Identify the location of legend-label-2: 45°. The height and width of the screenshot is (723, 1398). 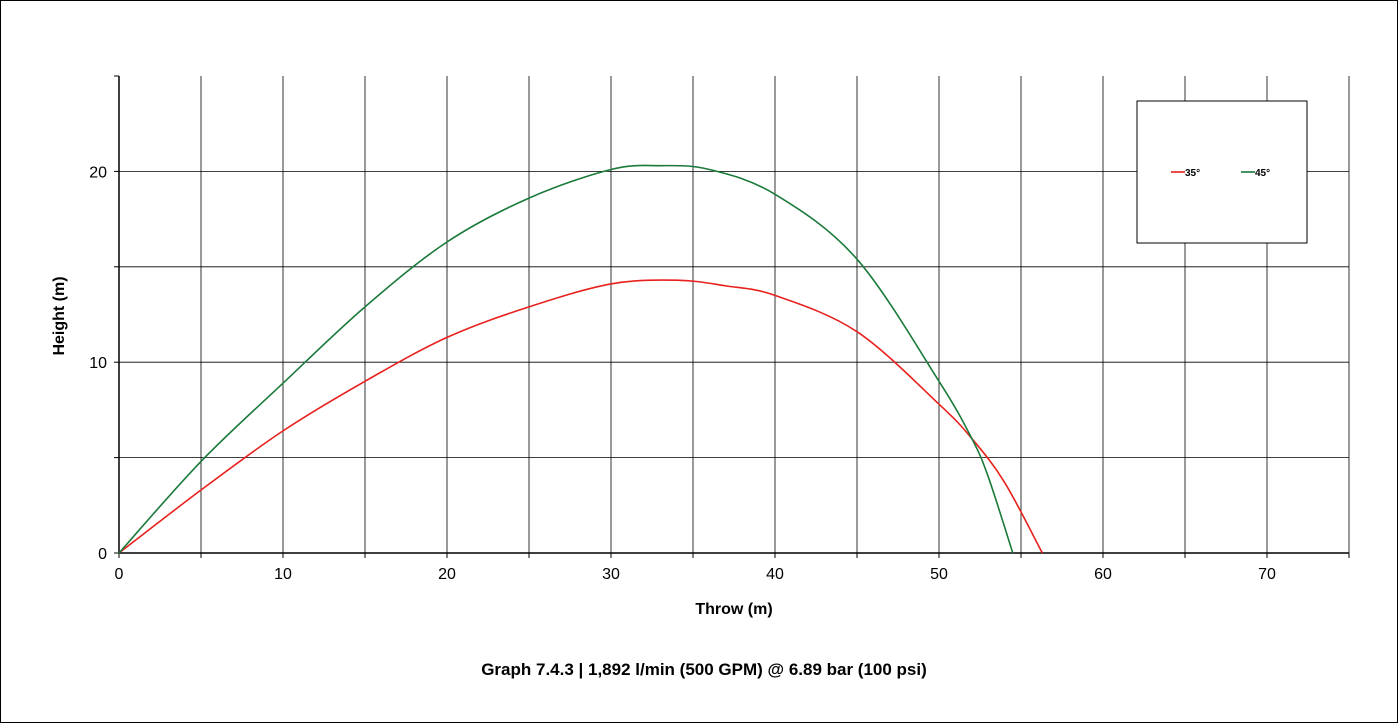
(1262, 173).